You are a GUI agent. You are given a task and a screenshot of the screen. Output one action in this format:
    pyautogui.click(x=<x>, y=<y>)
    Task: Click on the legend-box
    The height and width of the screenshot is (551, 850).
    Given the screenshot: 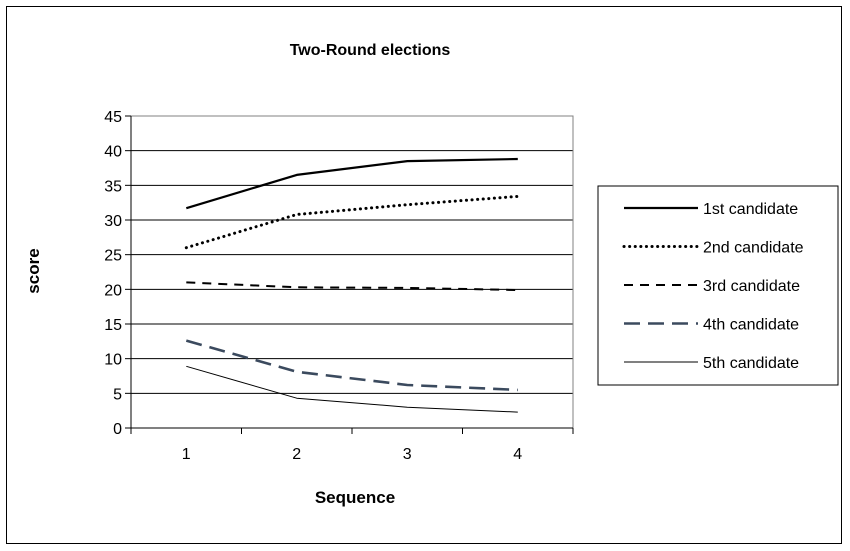 What is the action you would take?
    pyautogui.click(x=718, y=285)
    